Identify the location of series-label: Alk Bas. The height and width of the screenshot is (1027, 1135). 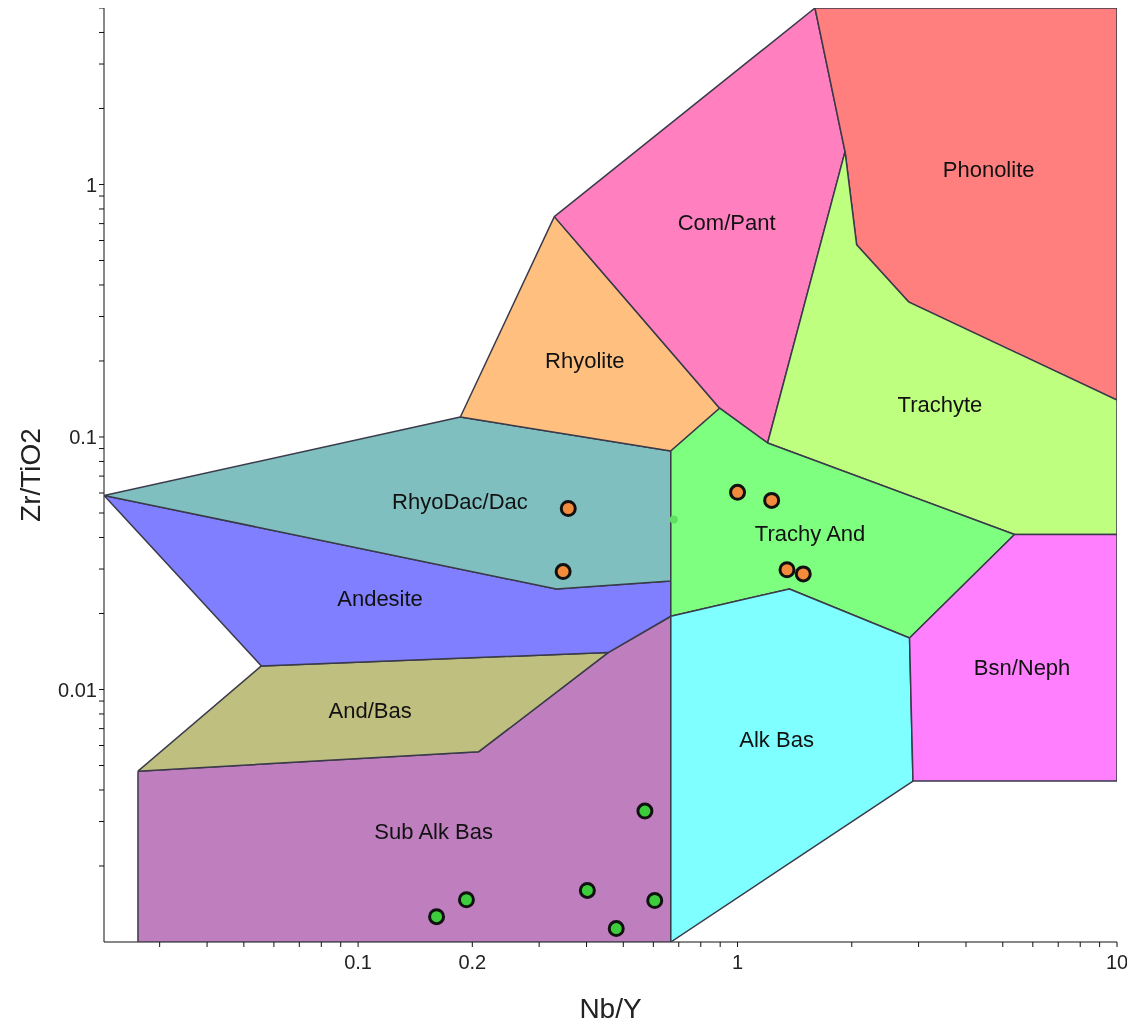
(776, 739).